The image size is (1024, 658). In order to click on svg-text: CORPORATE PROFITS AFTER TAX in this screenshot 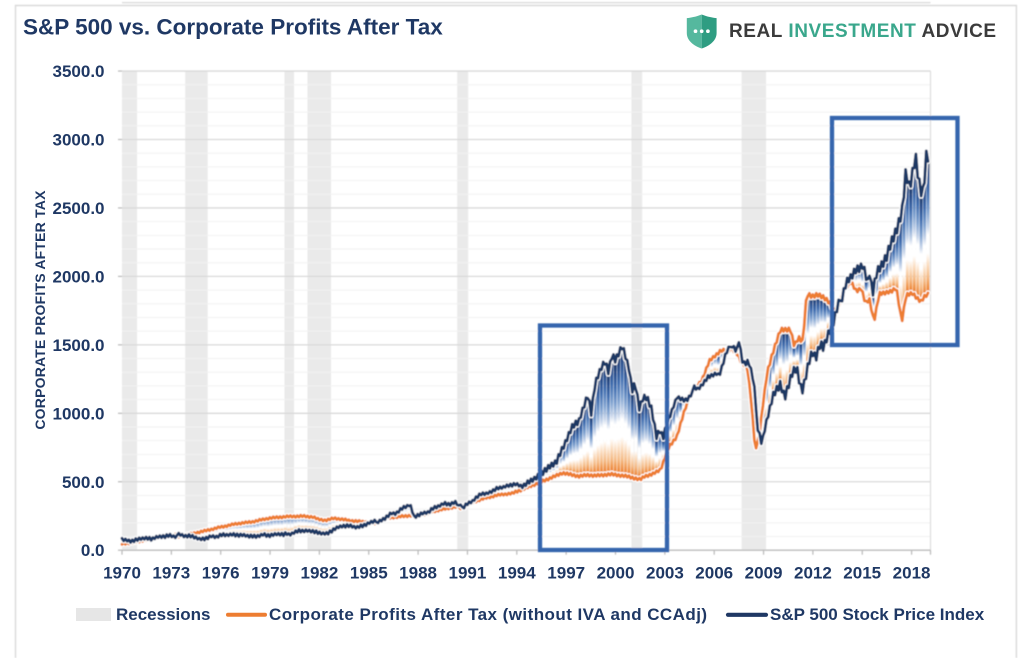, I will do `click(40, 310)`.